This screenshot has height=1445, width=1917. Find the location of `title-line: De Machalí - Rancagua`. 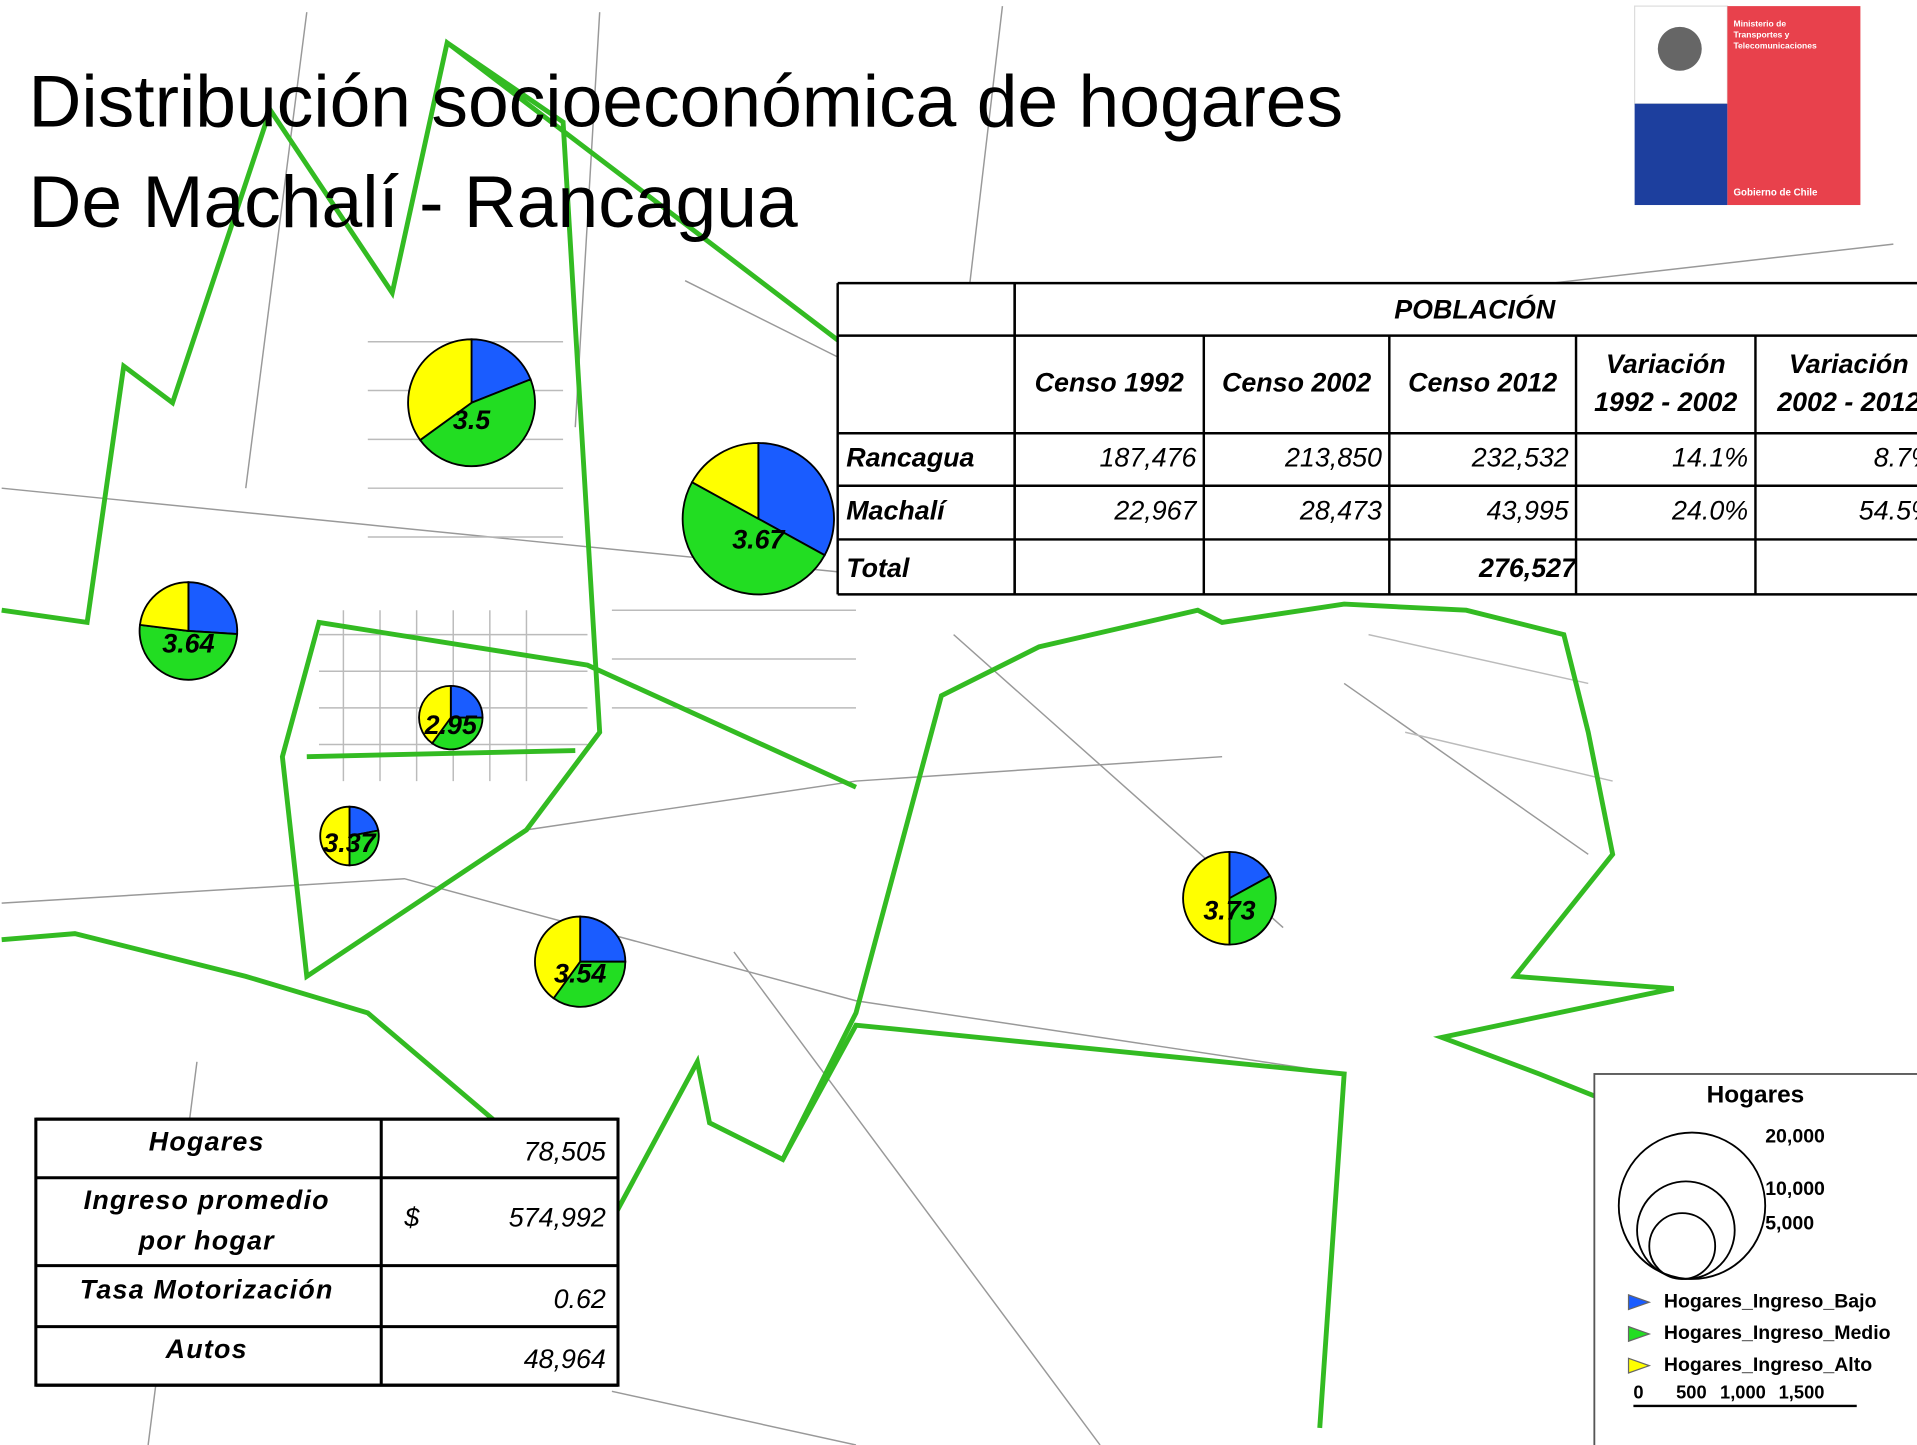

title-line: De Machalí - Rancagua is located at coordinates (413, 202).